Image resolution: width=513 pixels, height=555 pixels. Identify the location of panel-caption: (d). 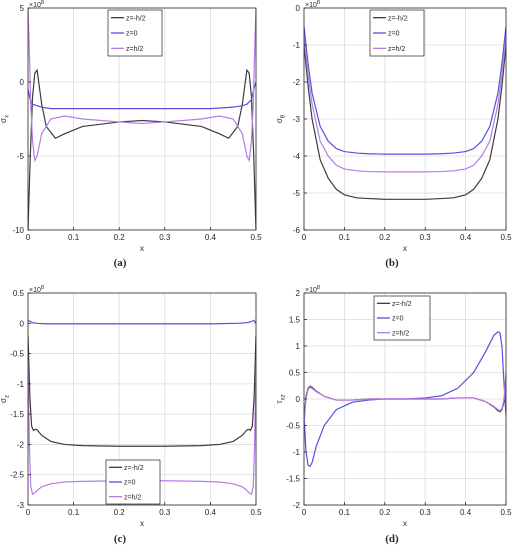
(392, 539).